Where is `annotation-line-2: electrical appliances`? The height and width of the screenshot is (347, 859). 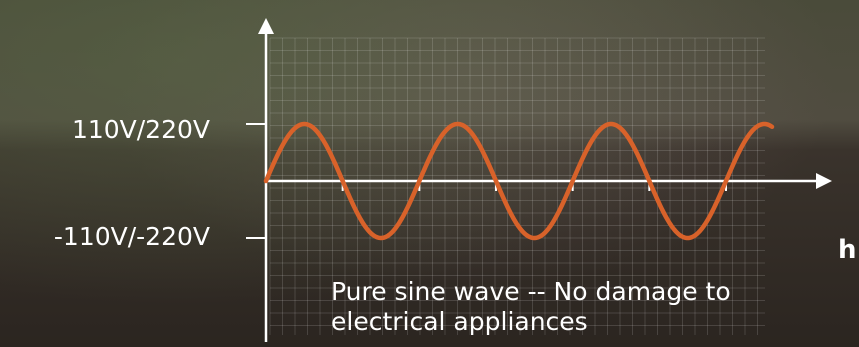 annotation-line-2: electrical appliances is located at coordinates (459, 321).